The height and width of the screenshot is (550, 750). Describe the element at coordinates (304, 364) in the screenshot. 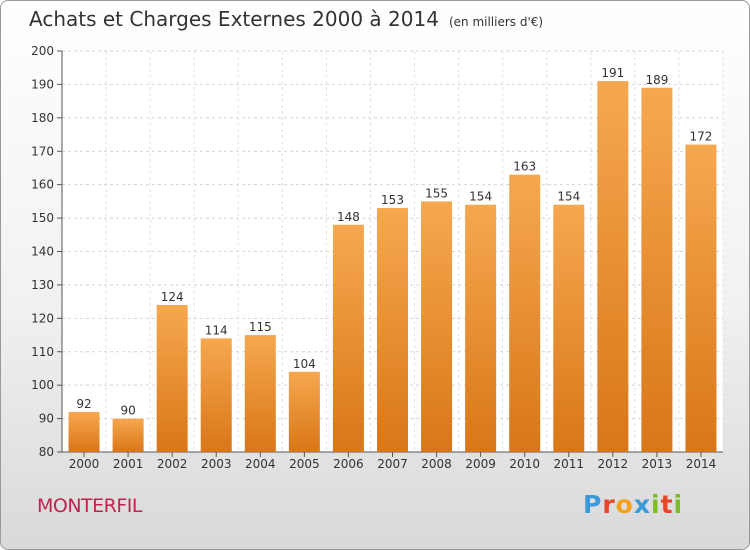

I see `bar-value-label: 104` at that location.